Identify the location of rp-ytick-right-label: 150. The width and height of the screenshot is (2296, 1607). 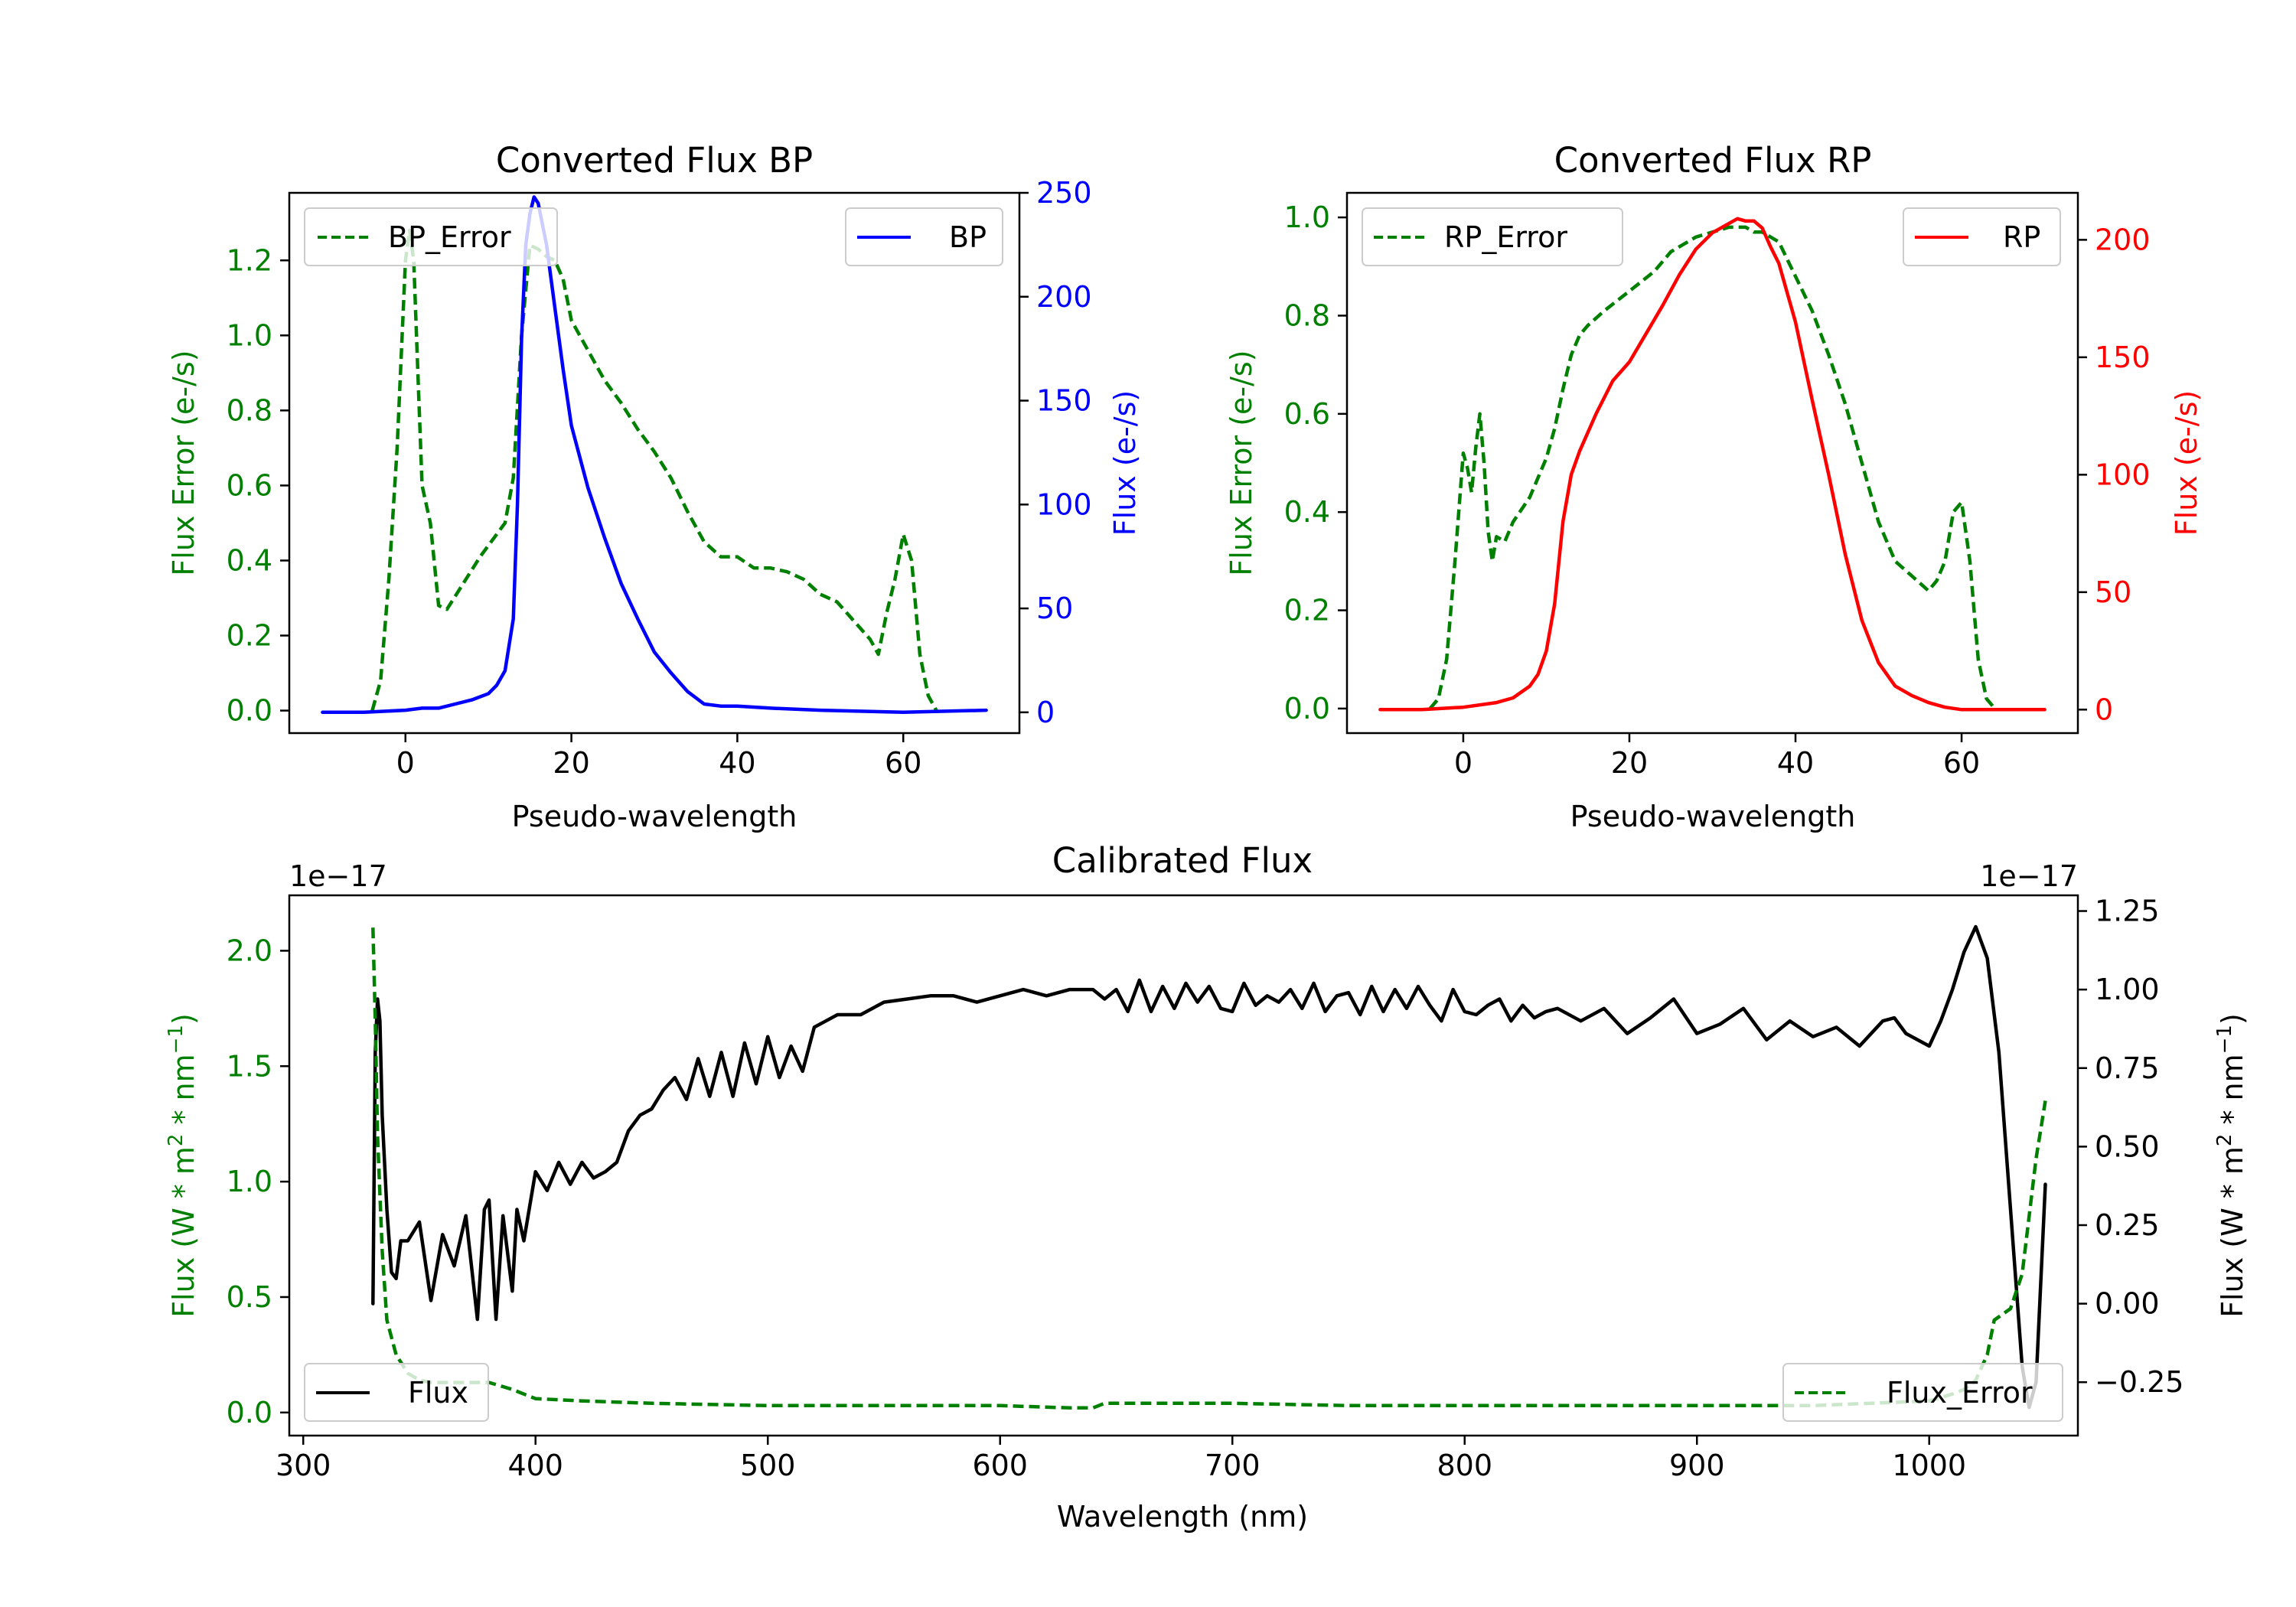
(2123, 357).